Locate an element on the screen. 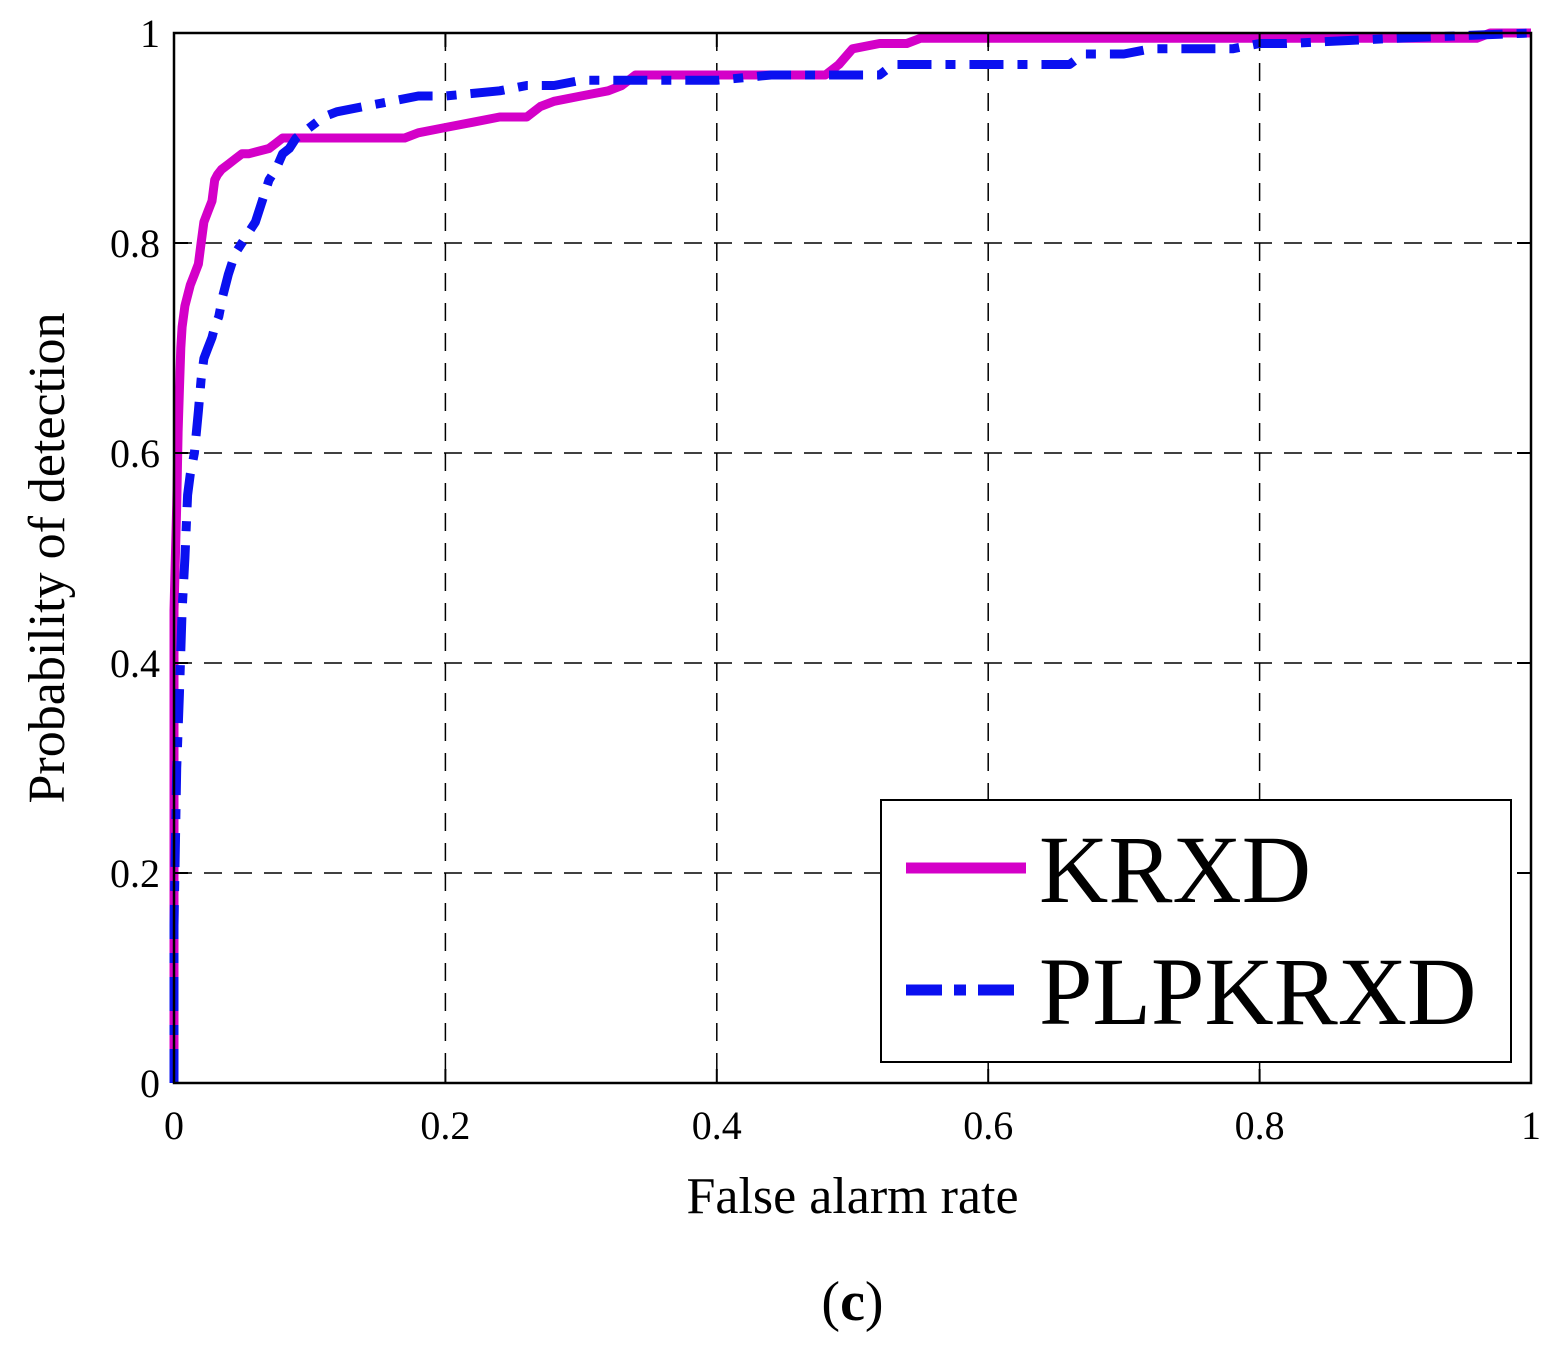 The image size is (1559, 1351). y-tick-label-2: 0.4 is located at coordinates (135, 663).